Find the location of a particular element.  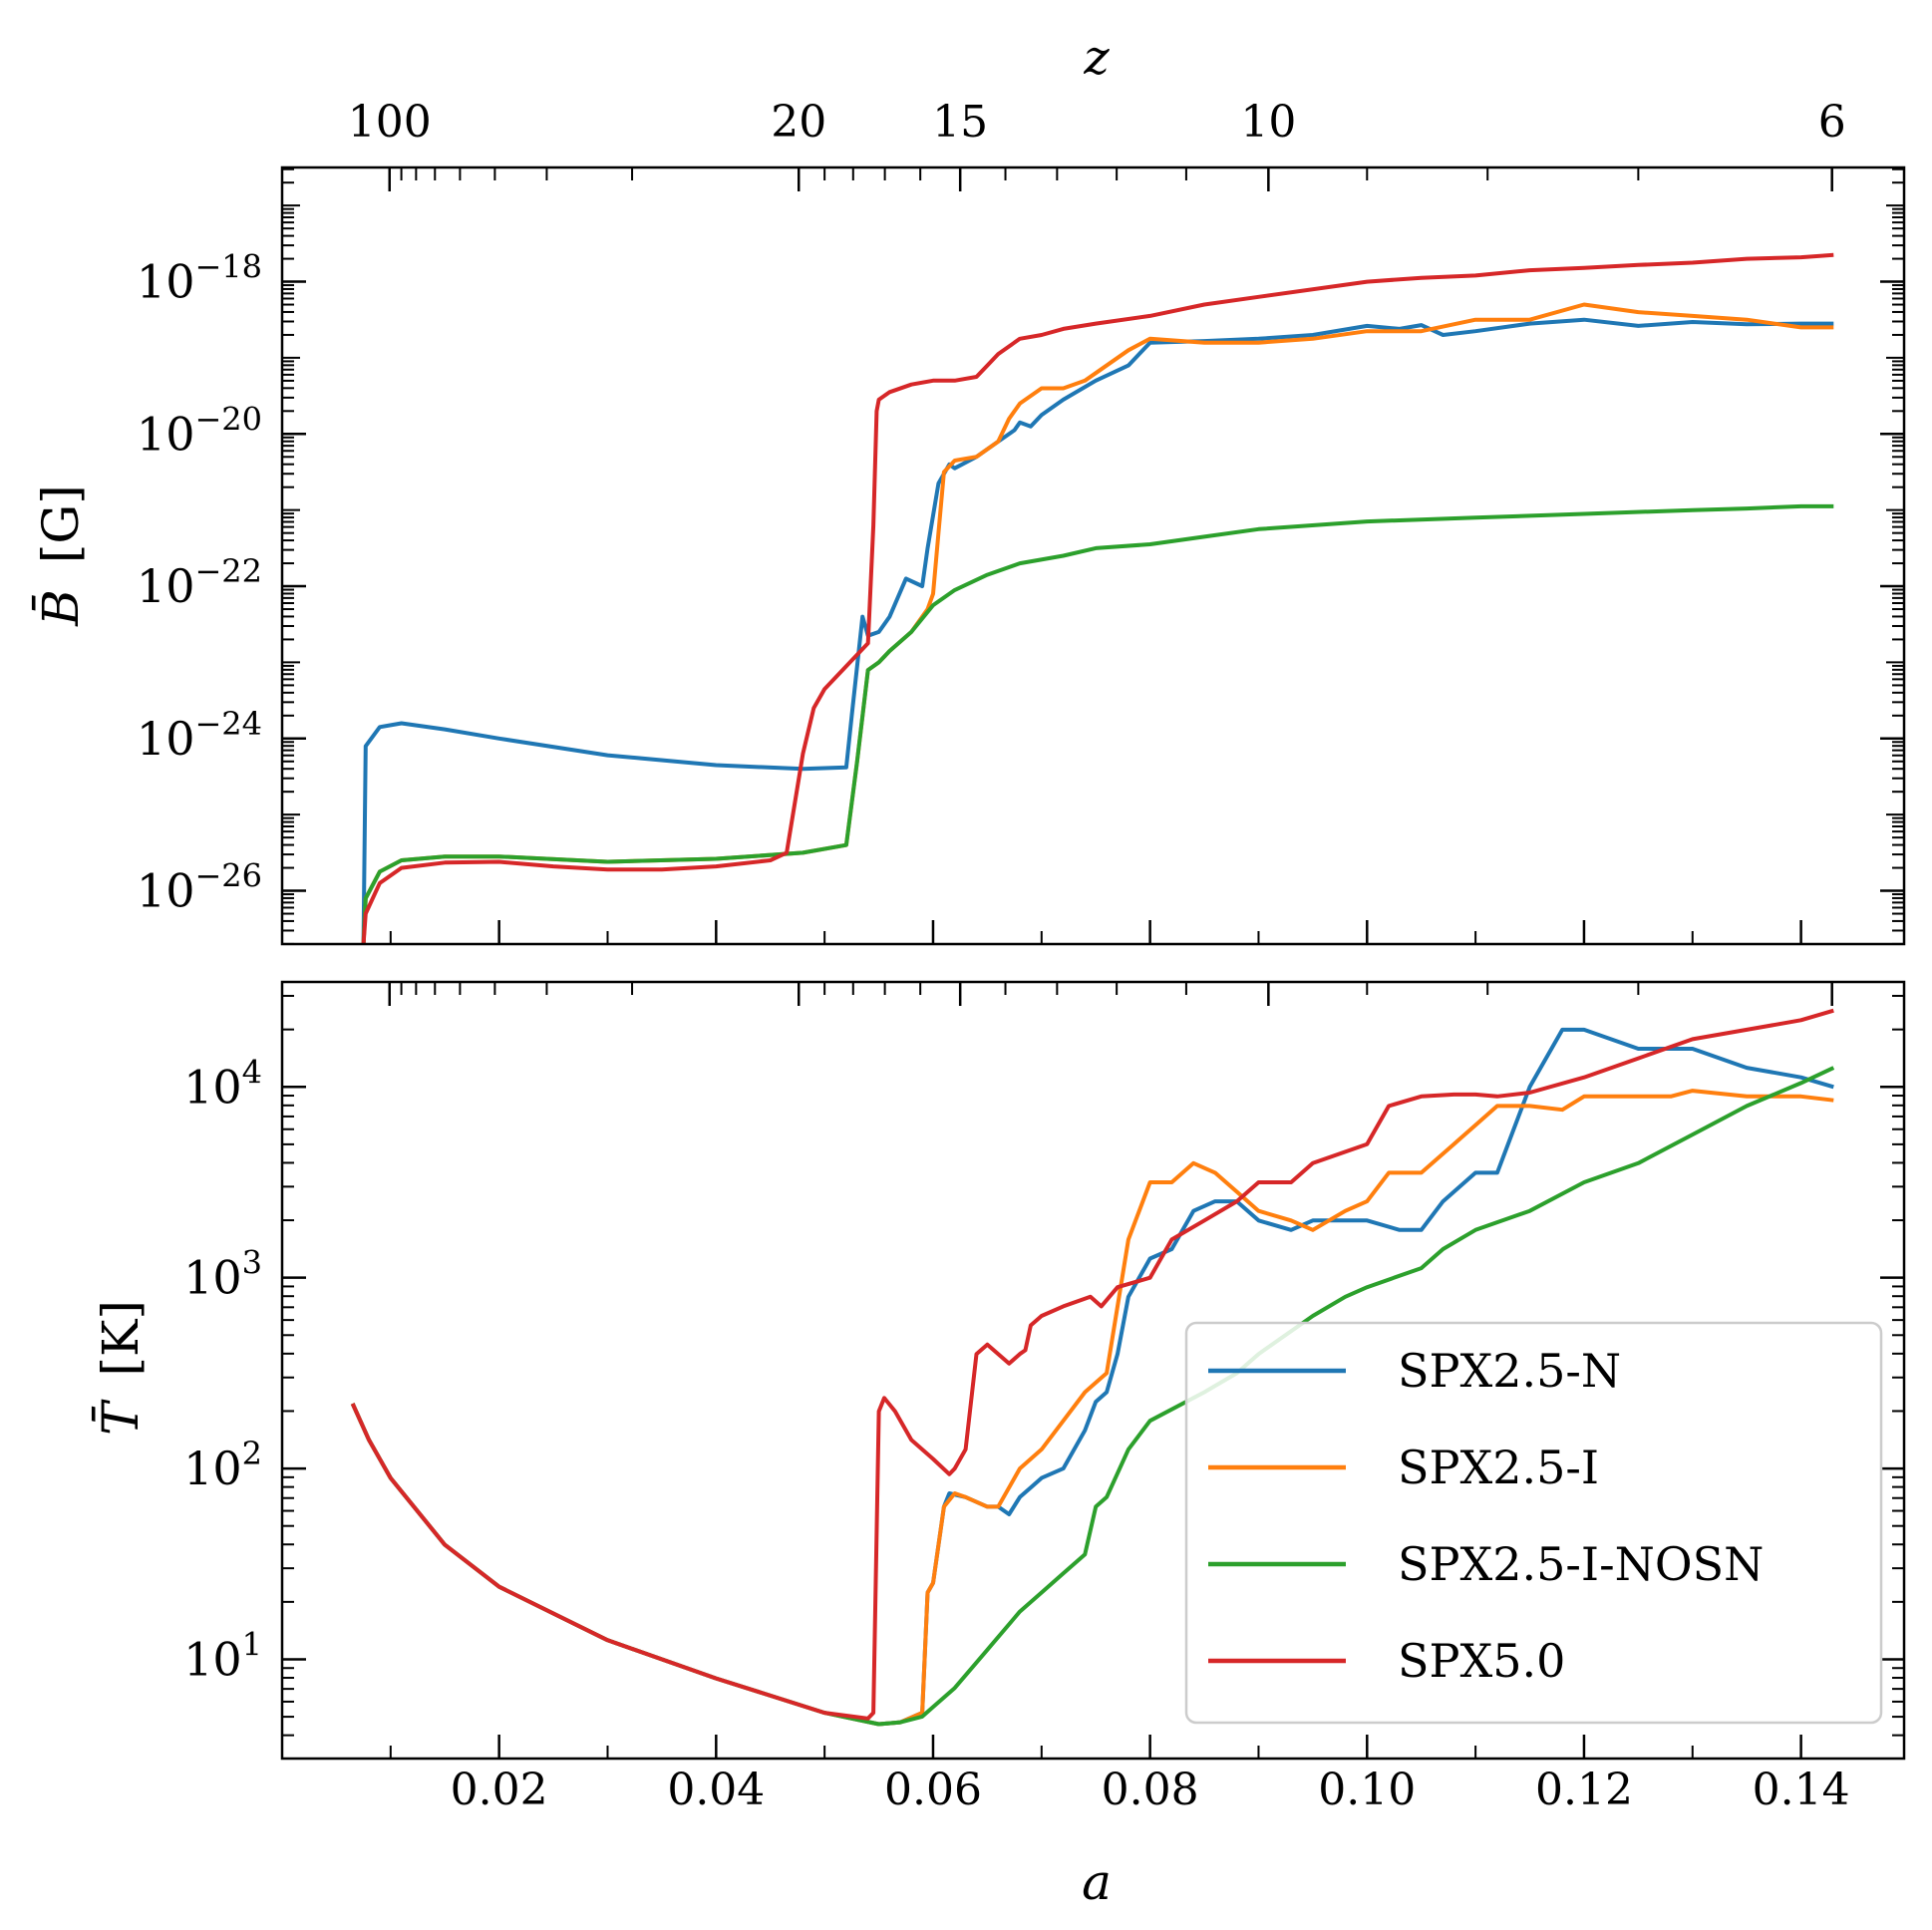

b-tick-label: 10−20 is located at coordinates (199, 430).